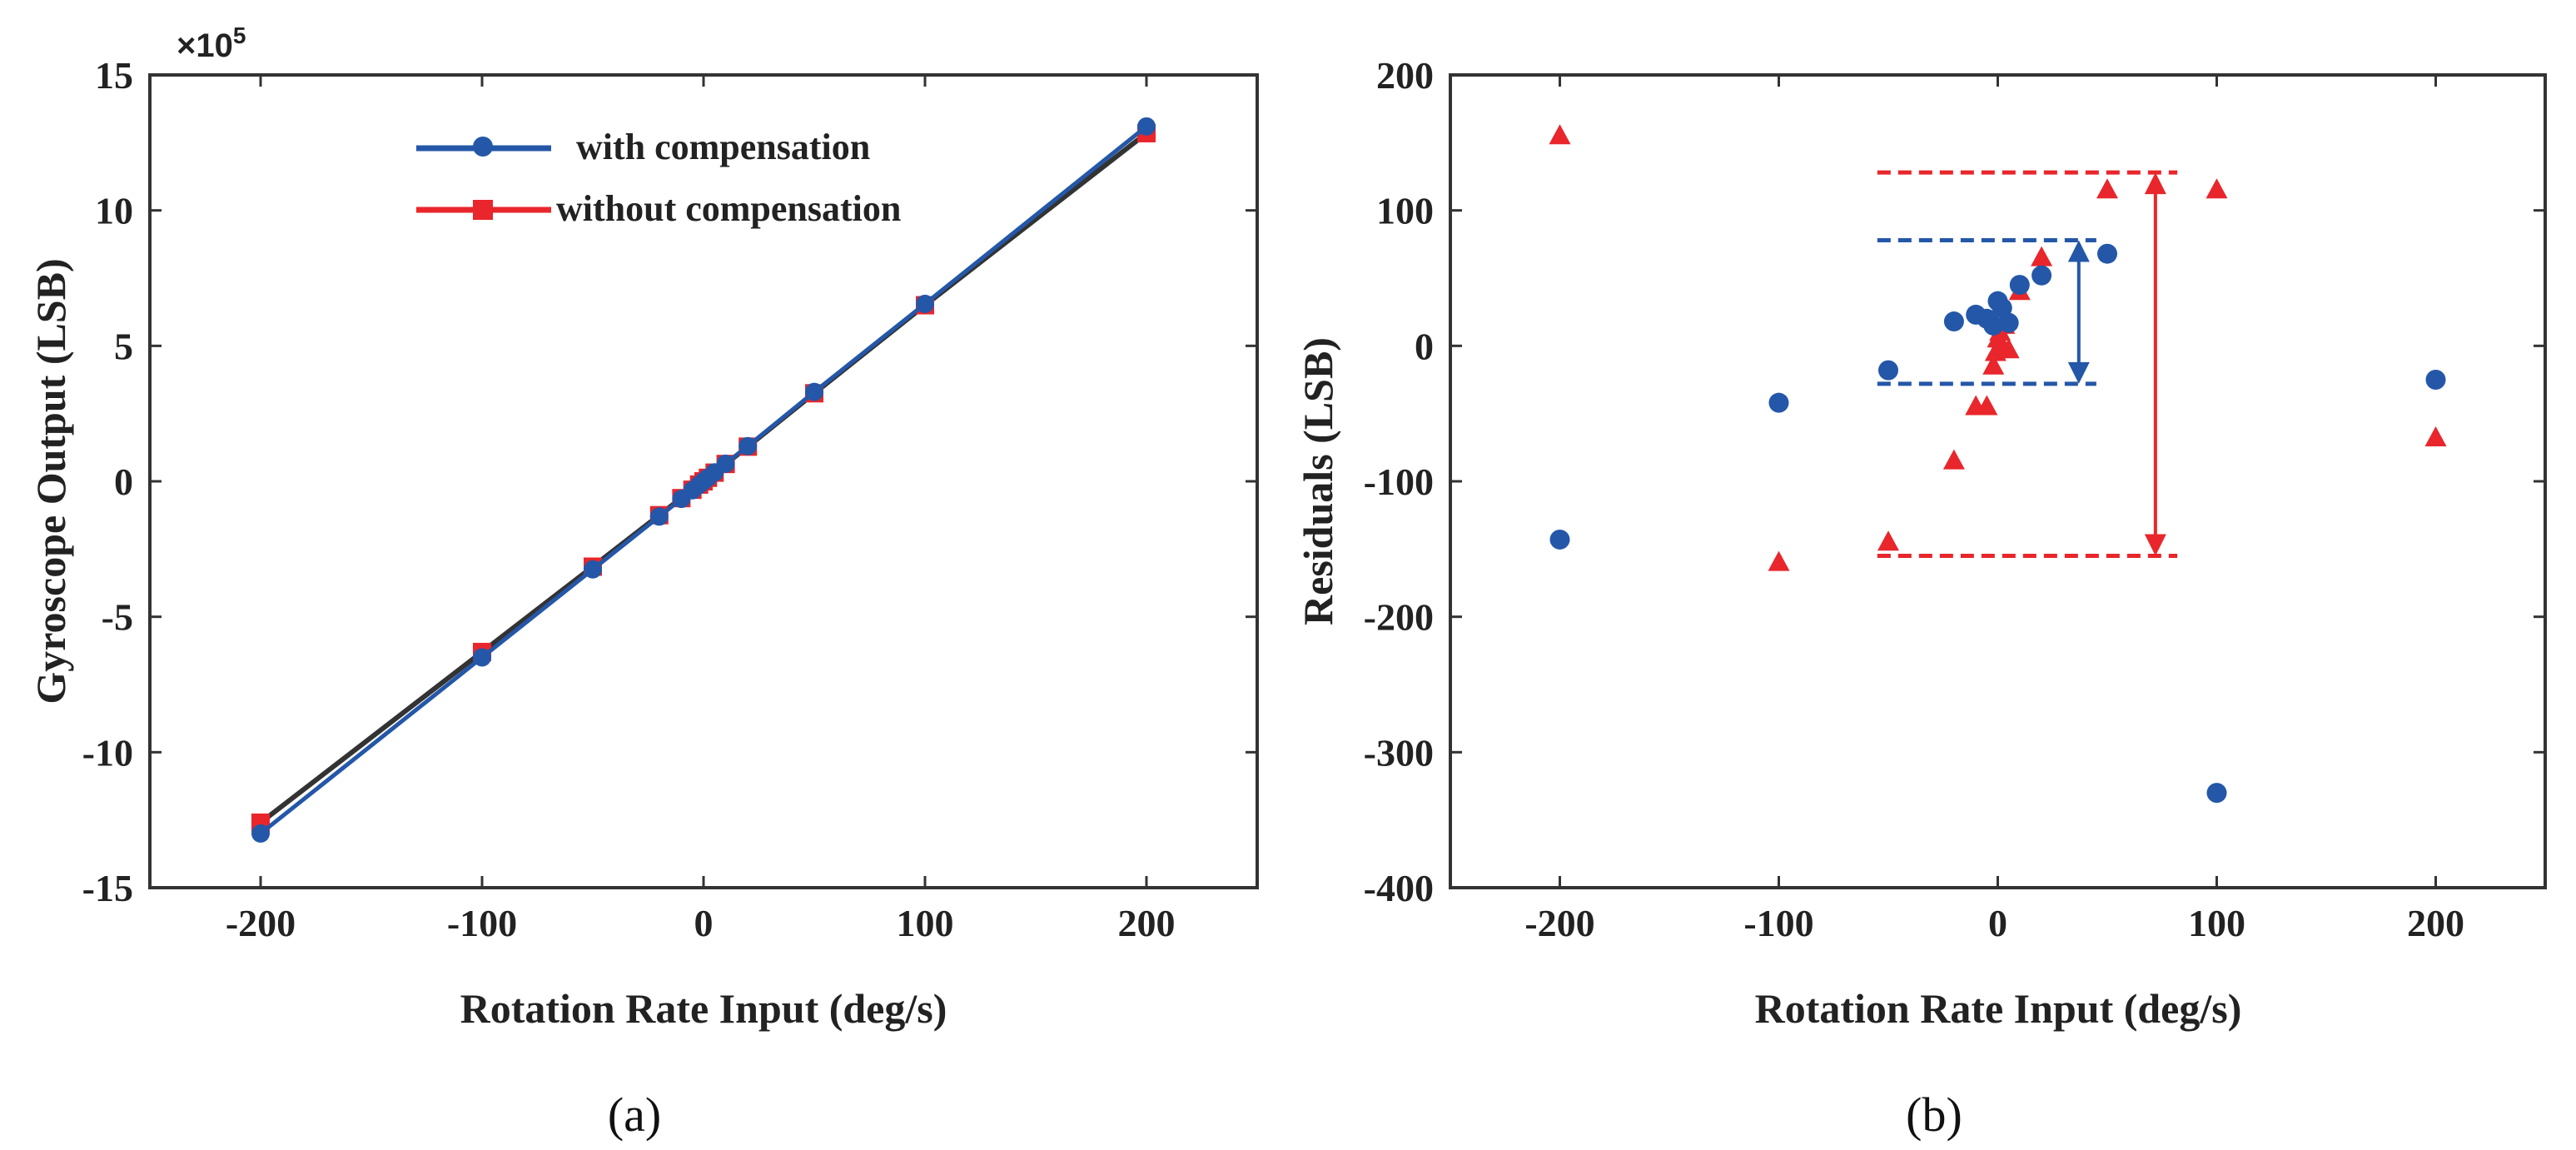 The width and height of the screenshot is (2576, 1150). Describe the element at coordinates (117, 618) in the screenshot. I see `y-tick-label: -5` at that location.